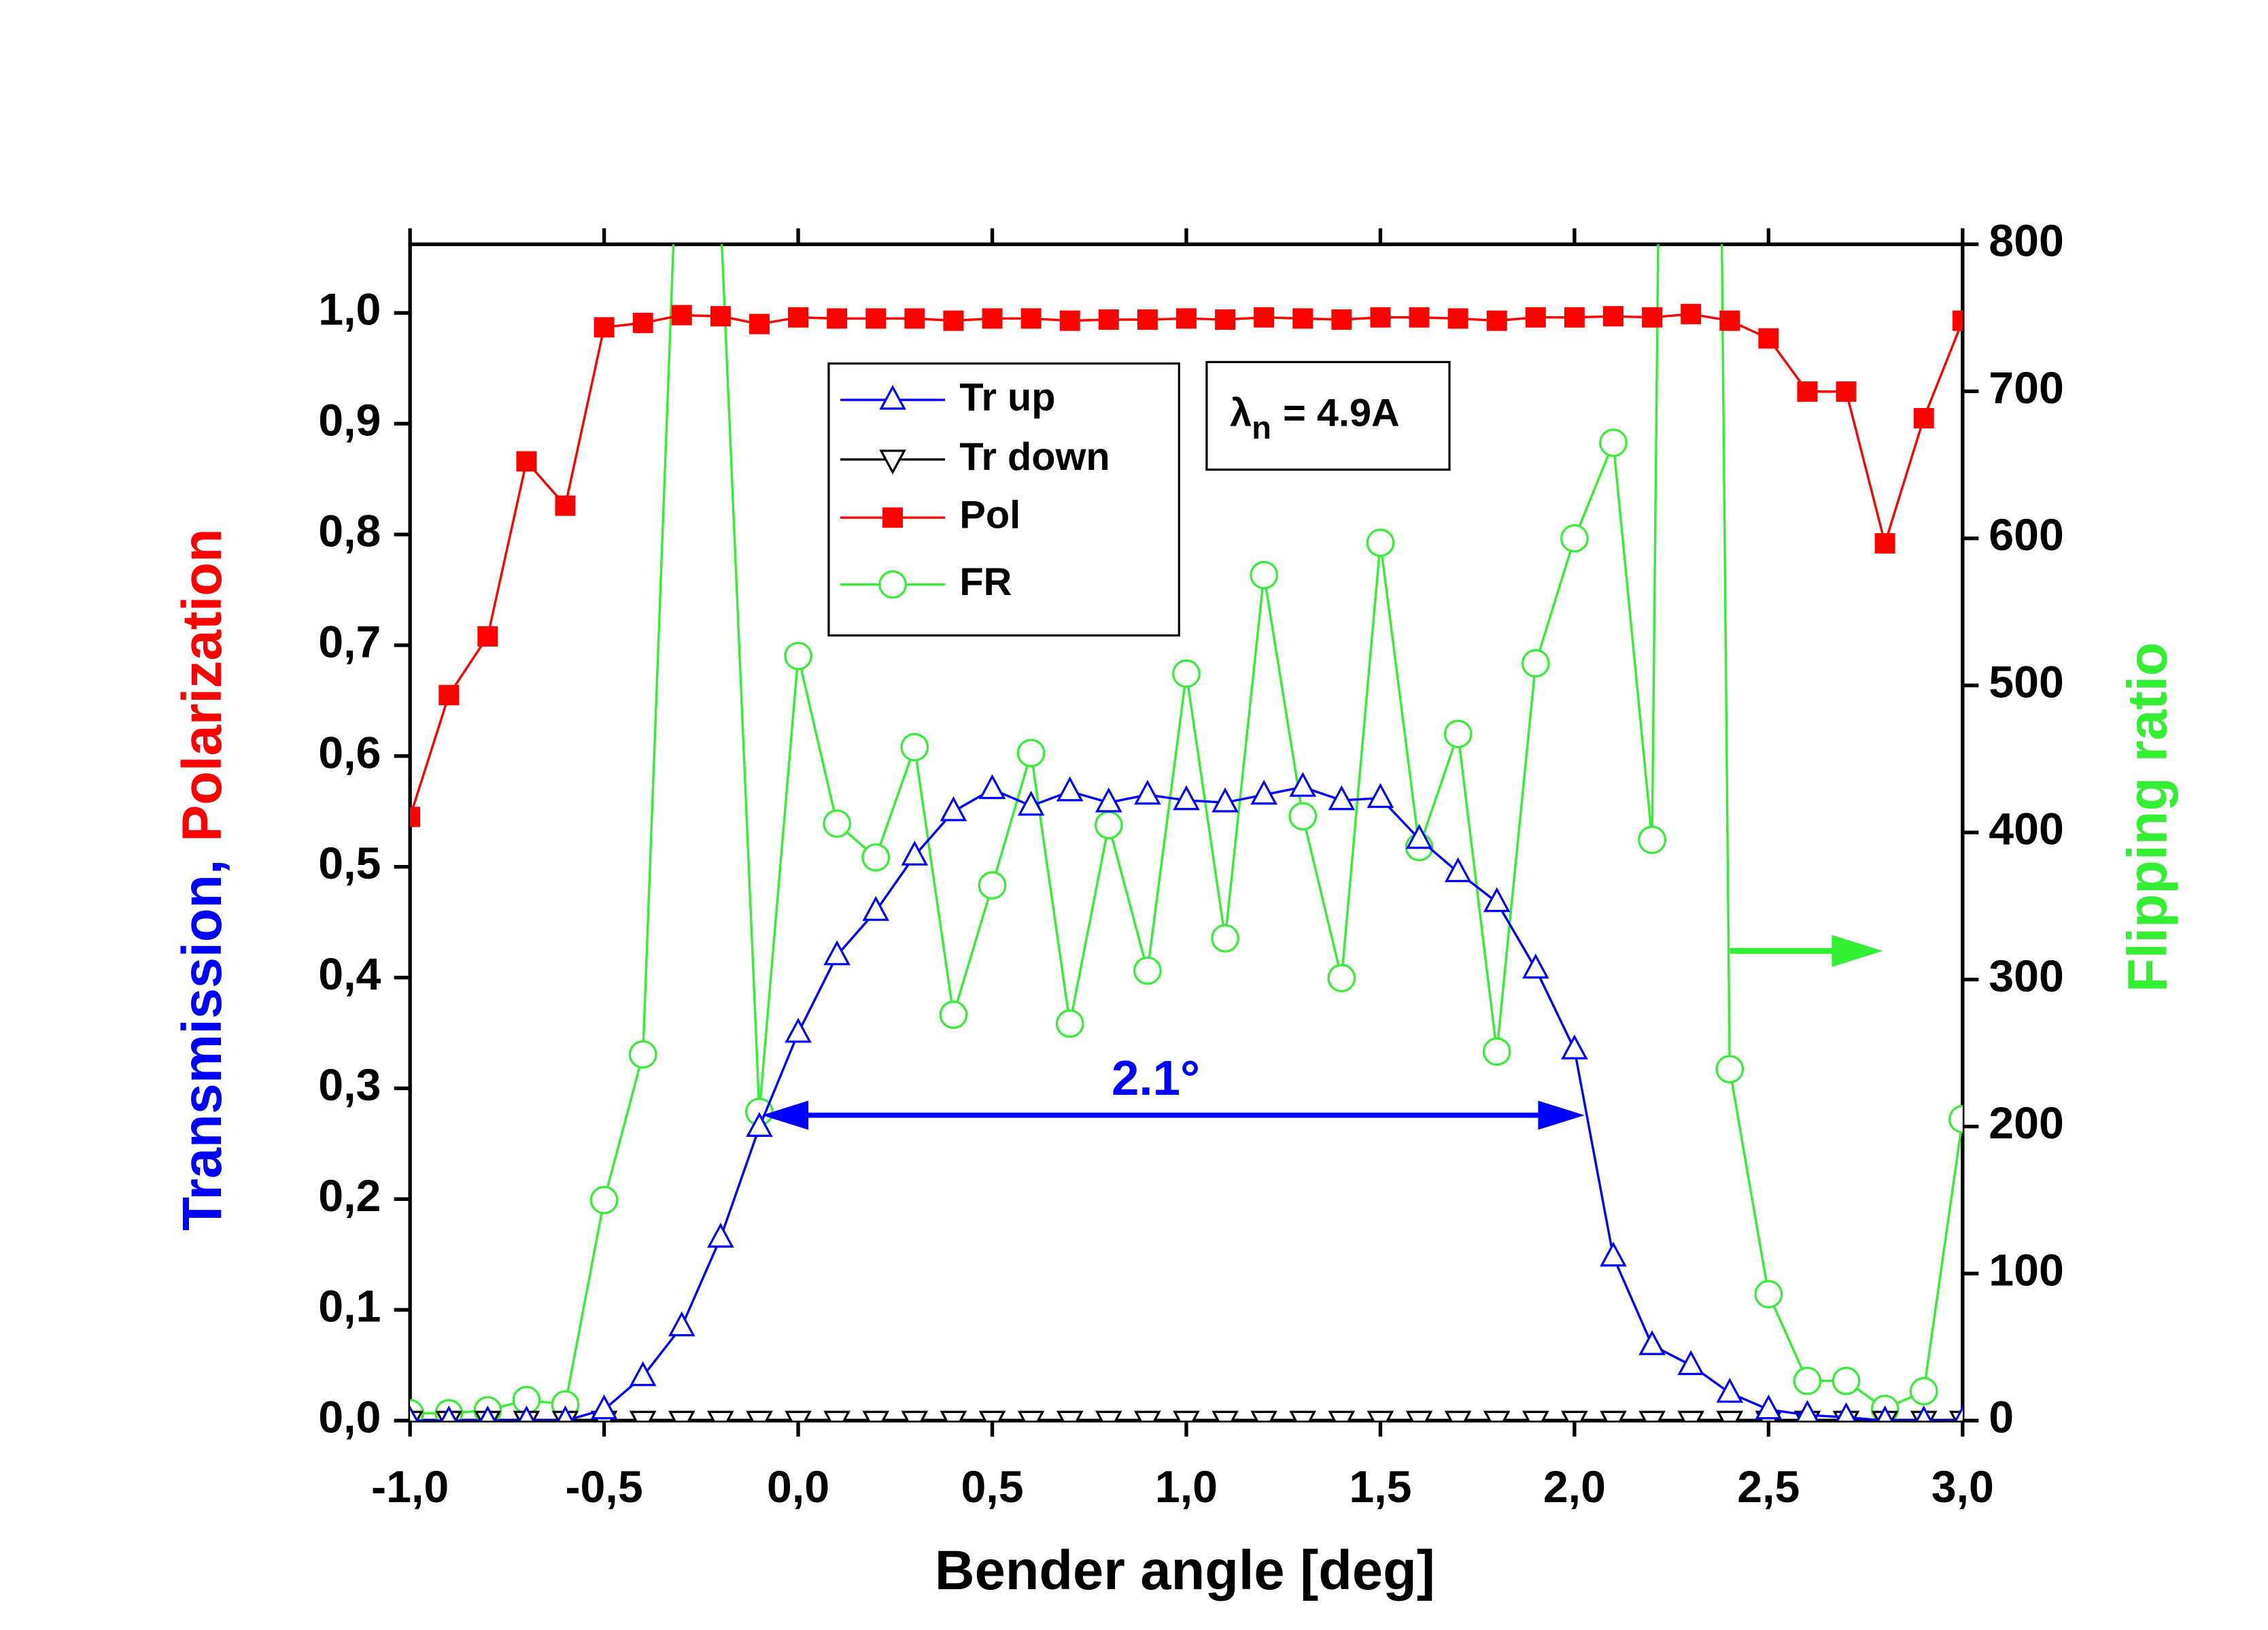 This screenshot has width=2268, height=1630. Describe the element at coordinates (349, 1418) in the screenshot. I see `y-tick-label: 0,0` at that location.